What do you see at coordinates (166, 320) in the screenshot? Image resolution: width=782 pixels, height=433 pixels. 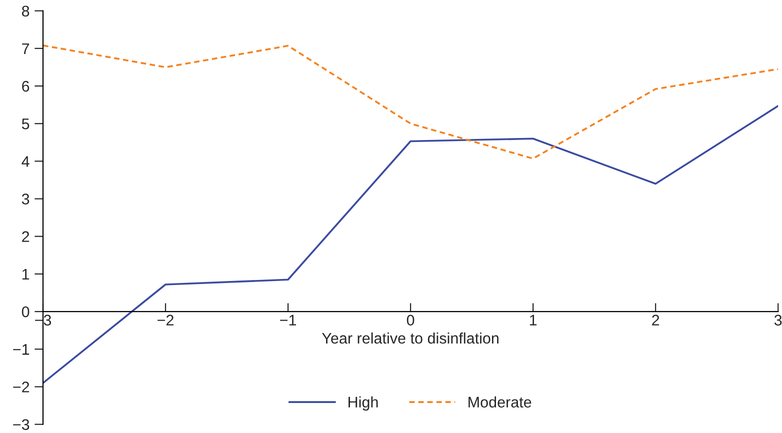 I see `x-tick-label: −2` at bounding box center [166, 320].